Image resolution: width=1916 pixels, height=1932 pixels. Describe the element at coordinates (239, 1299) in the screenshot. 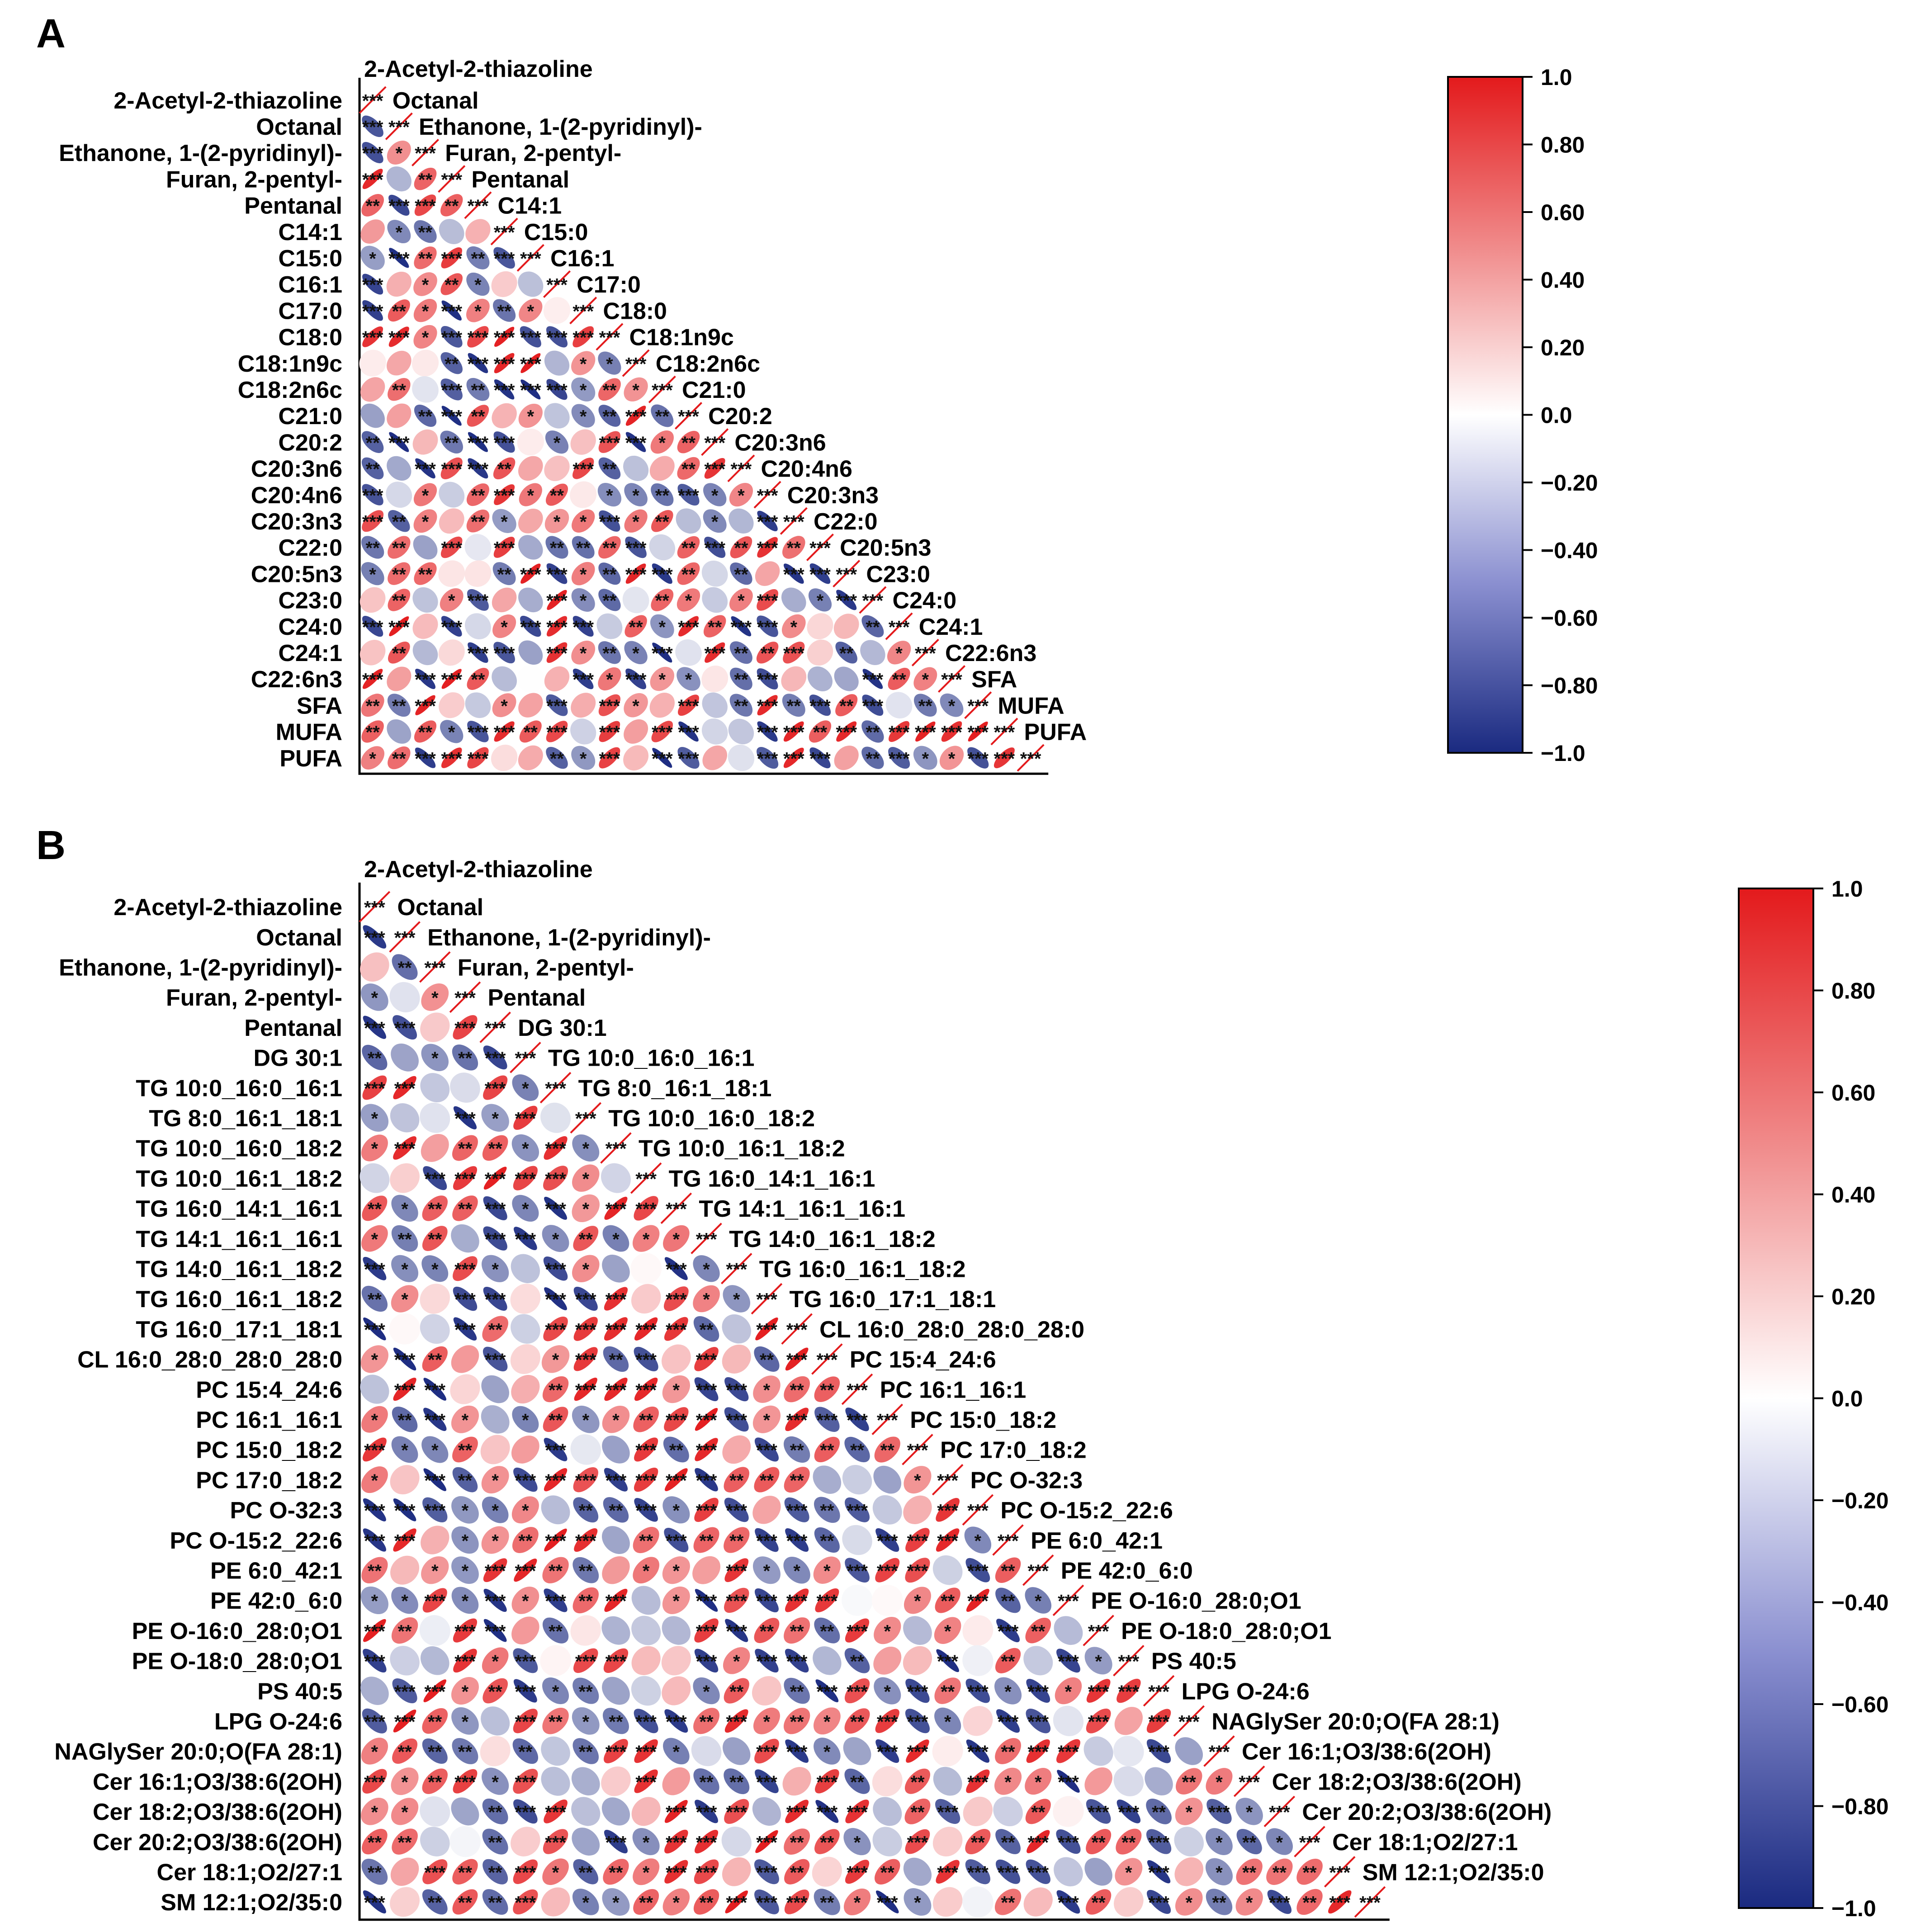

I see `row-label: TG 16:0_16:1_18:2` at that location.